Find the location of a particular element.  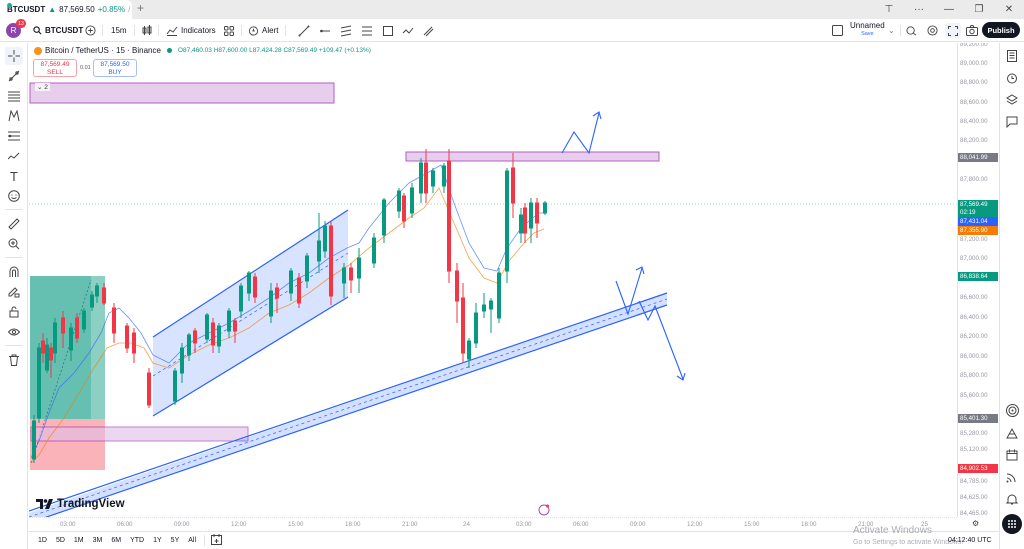

horizontal-ray-button is located at coordinates (325, 30).